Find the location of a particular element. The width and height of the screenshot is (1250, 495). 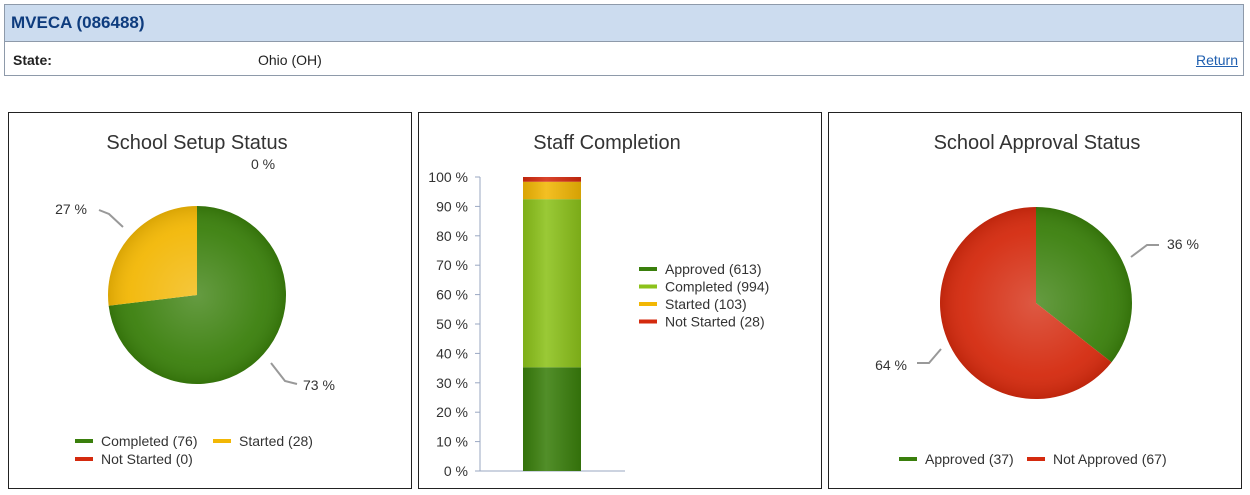

legend-item: Not Approved (67) is located at coordinates (1110, 459).